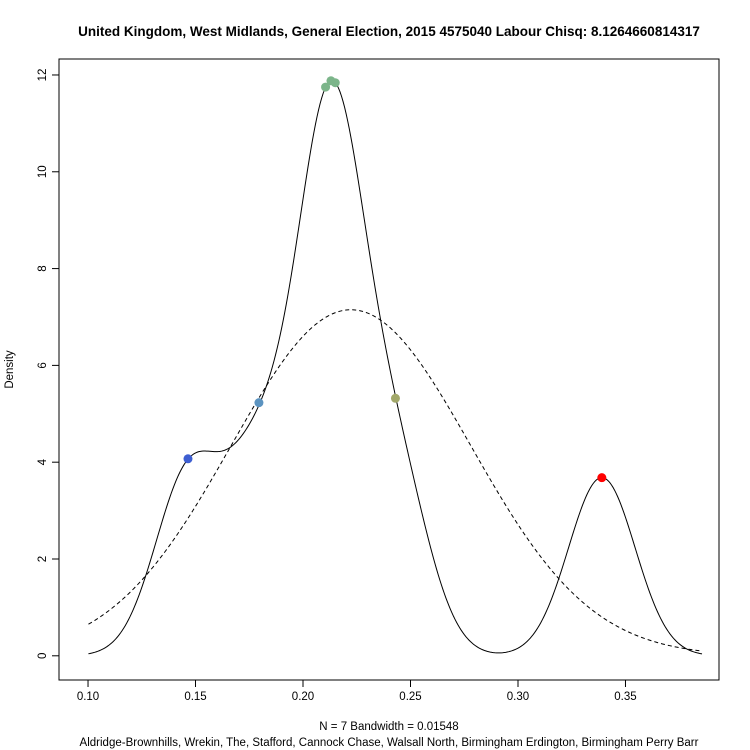 Image resolution: width=750 pixels, height=750 pixels. Describe the element at coordinates (43, 75) in the screenshot. I see `y-tick-label: 12` at that location.